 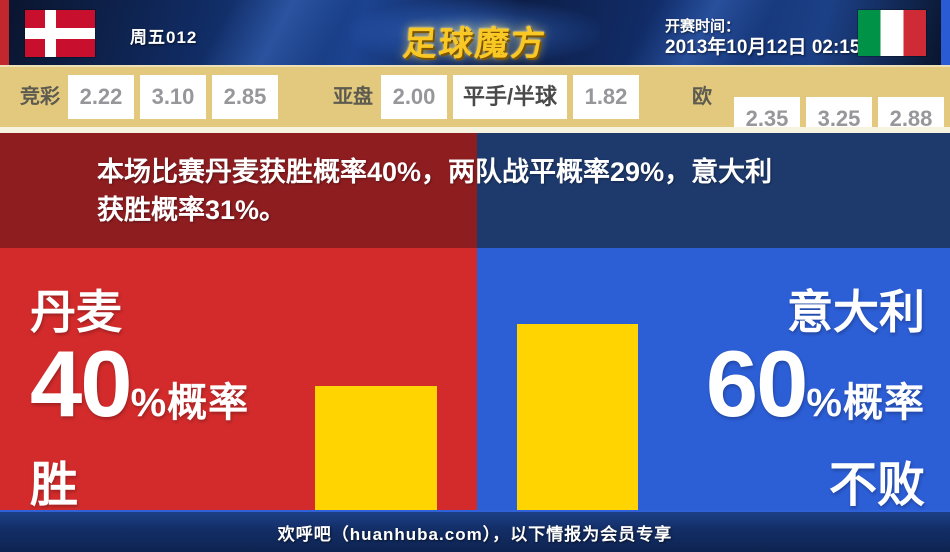 I want to click on logo-glow, so click(x=475, y=32).